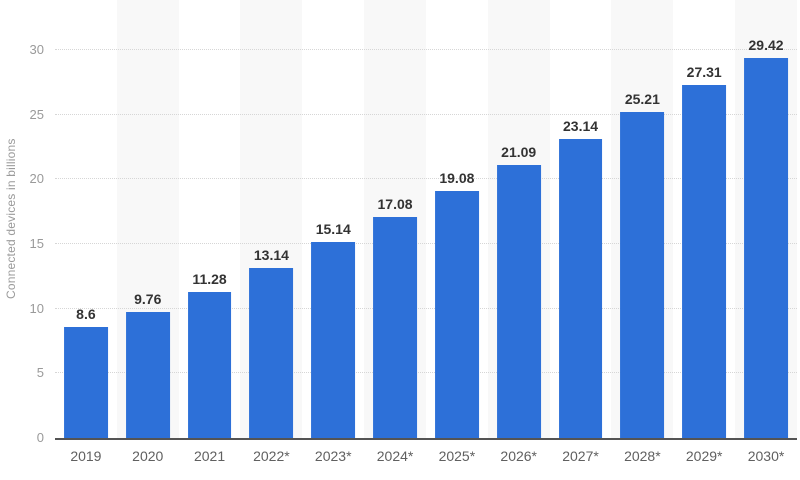 The width and height of the screenshot is (800, 480). What do you see at coordinates (642, 456) in the screenshot?
I see `x-axis-label: 2028*` at bounding box center [642, 456].